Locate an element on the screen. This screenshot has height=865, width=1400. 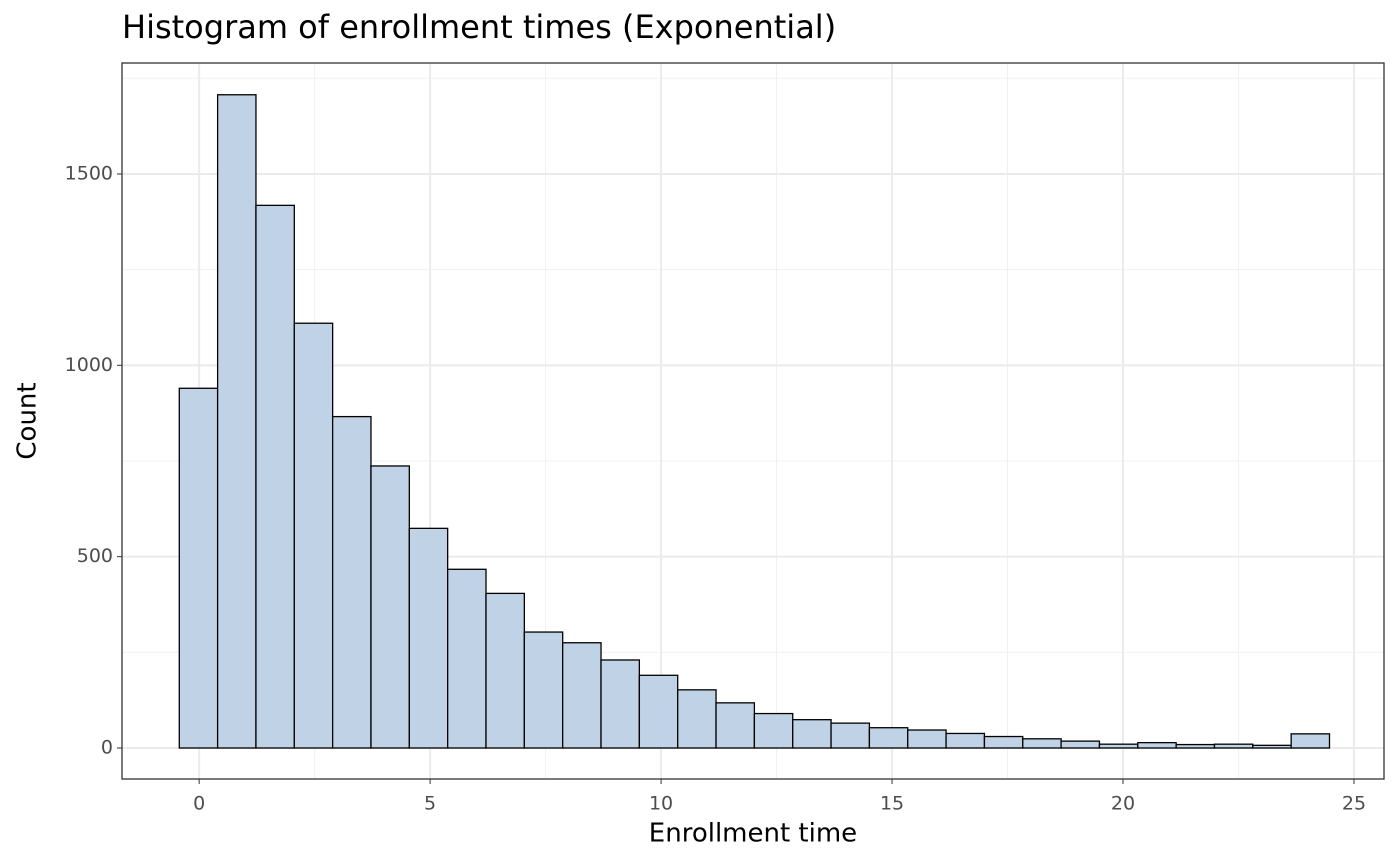
x-tick-label: 10 is located at coordinates (661, 804).